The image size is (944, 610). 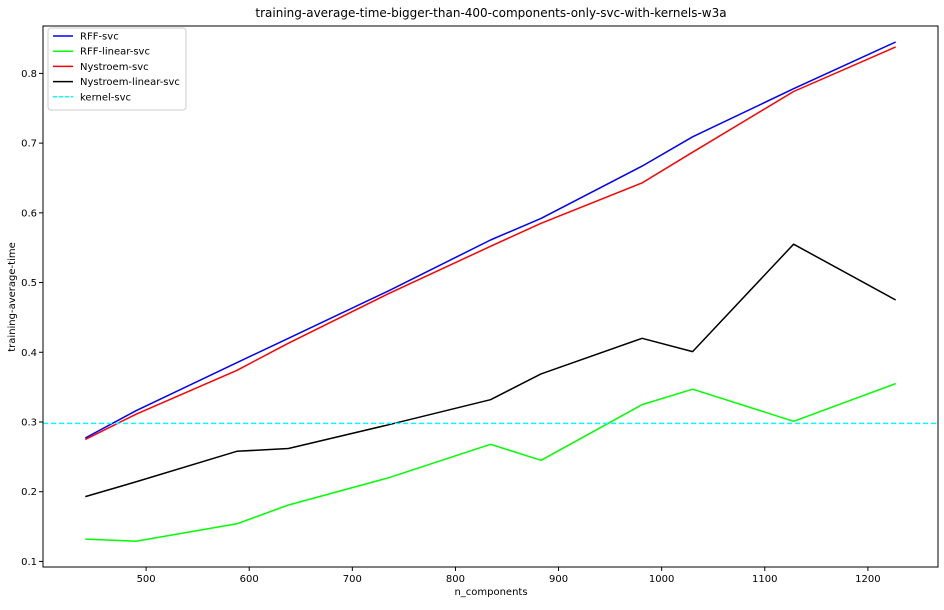 I want to click on y-tick-label: 0.4, so click(x=29, y=353).